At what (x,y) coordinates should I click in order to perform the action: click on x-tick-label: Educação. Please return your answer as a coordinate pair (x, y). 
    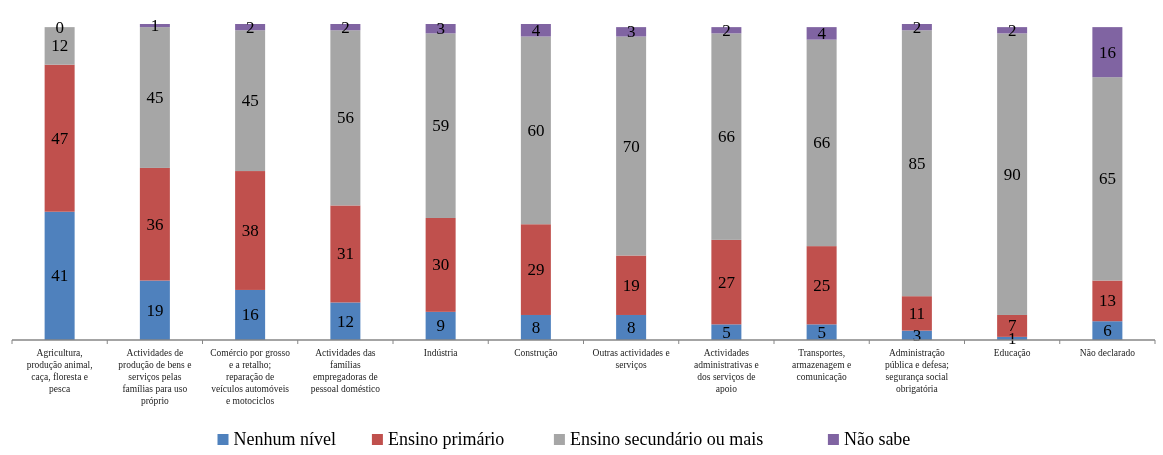
    Looking at the image, I should click on (1012, 353).